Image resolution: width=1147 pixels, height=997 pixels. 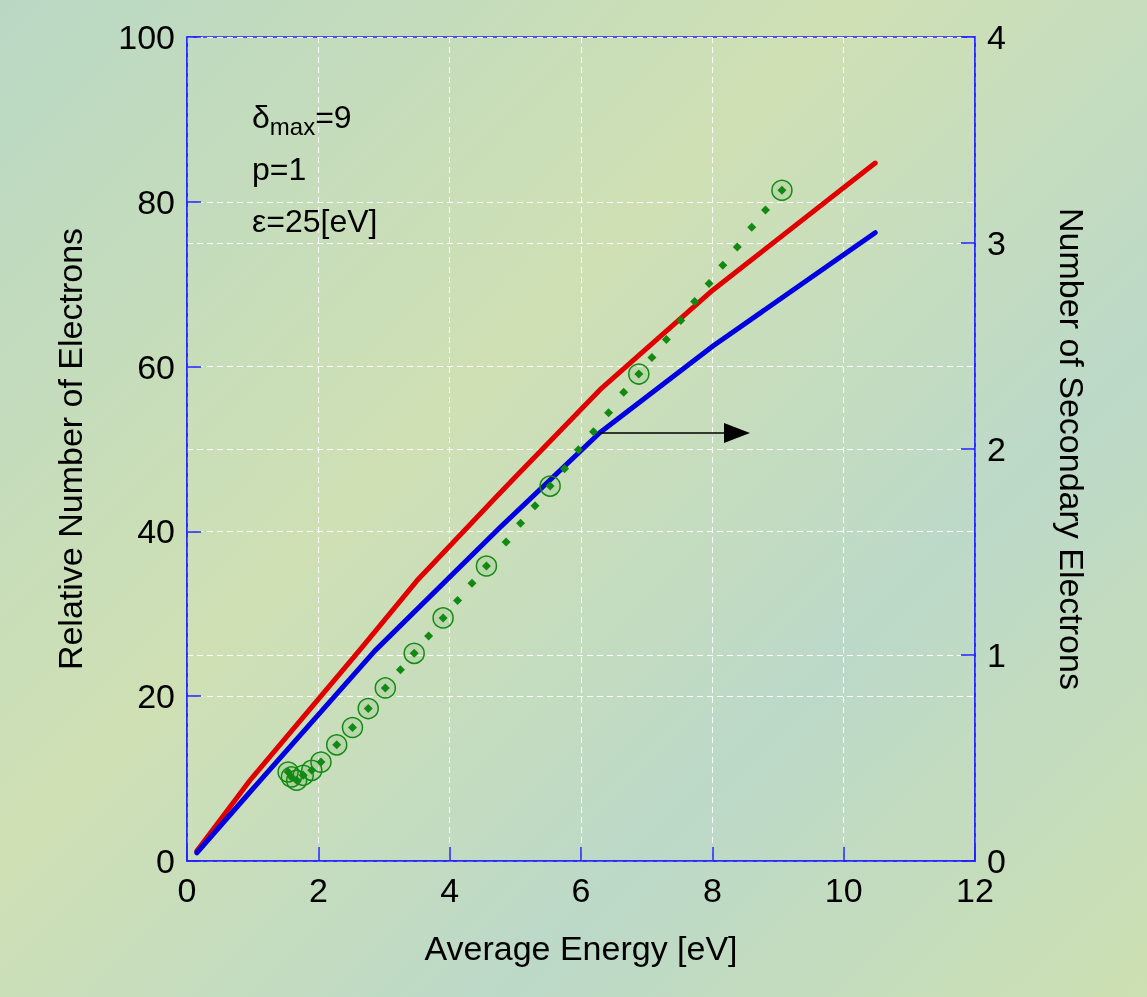 What do you see at coordinates (146, 37) in the screenshot?
I see `y-tick-label: 100` at bounding box center [146, 37].